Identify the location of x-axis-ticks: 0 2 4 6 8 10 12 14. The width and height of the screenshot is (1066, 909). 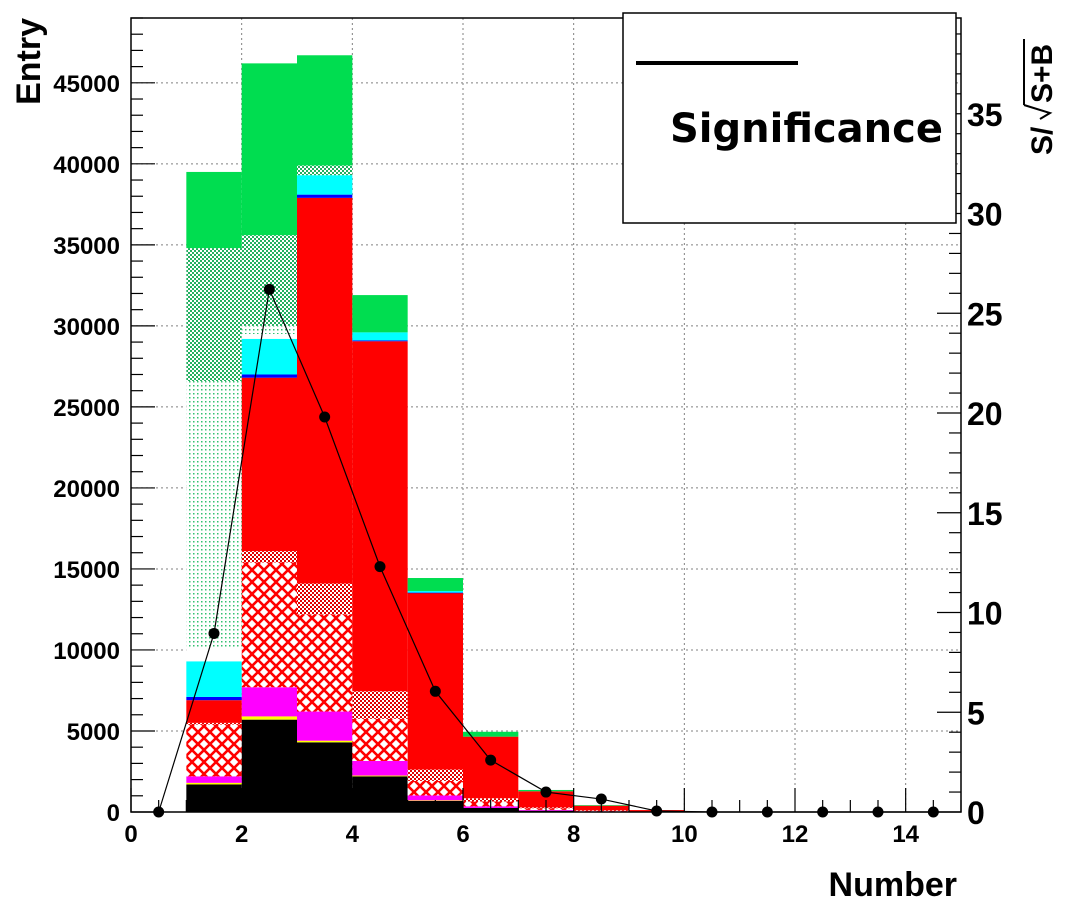
(543, 818).